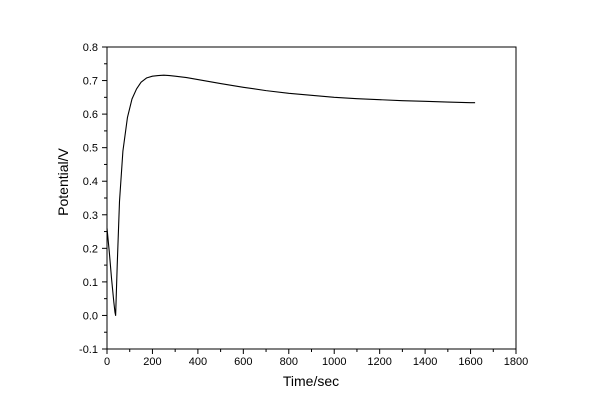  Describe the element at coordinates (90, 182) in the screenshot. I see `y-tick-label: 0.4` at that location.